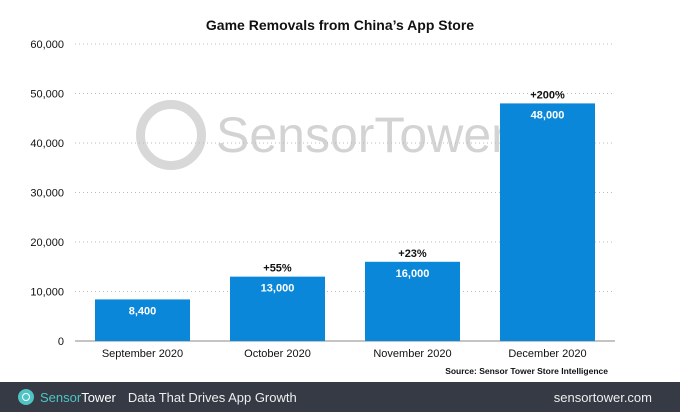  What do you see at coordinates (548, 115) in the screenshot?
I see `bar-value-label: 48,000` at bounding box center [548, 115].